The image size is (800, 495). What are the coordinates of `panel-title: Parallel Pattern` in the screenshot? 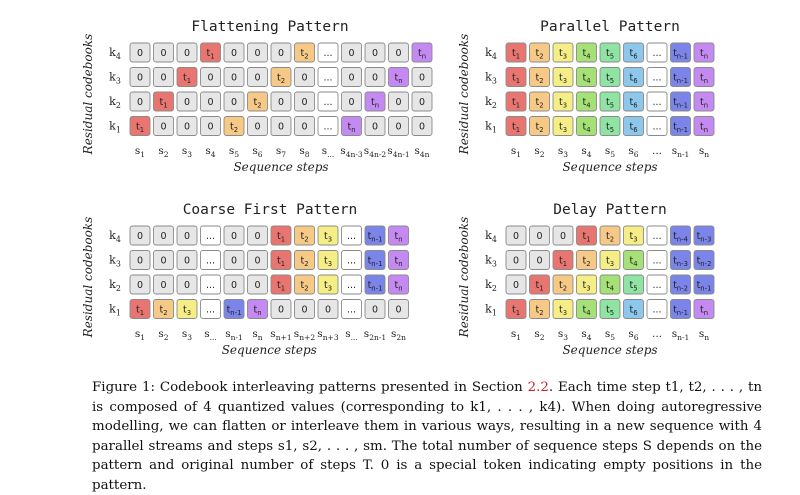 It's located at (610, 27).